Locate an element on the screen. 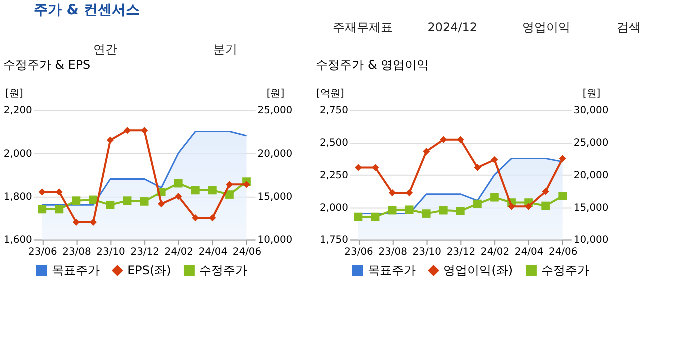 This screenshot has height=349, width=695. text: 2024/12 is located at coordinates (453, 27).